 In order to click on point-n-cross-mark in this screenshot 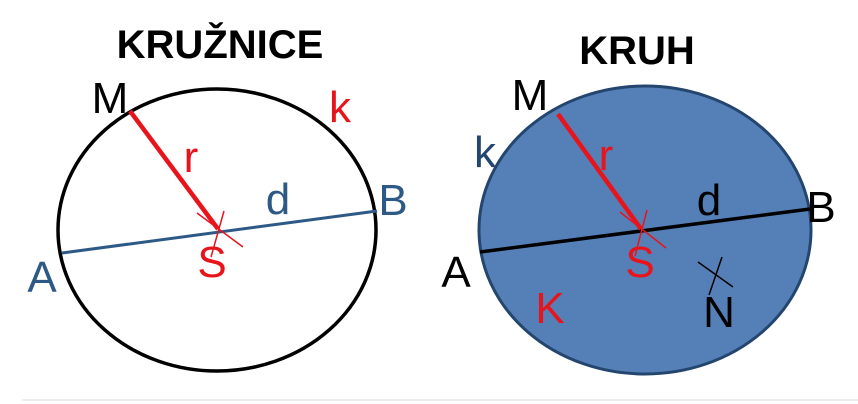, I will do `click(715, 276)`.